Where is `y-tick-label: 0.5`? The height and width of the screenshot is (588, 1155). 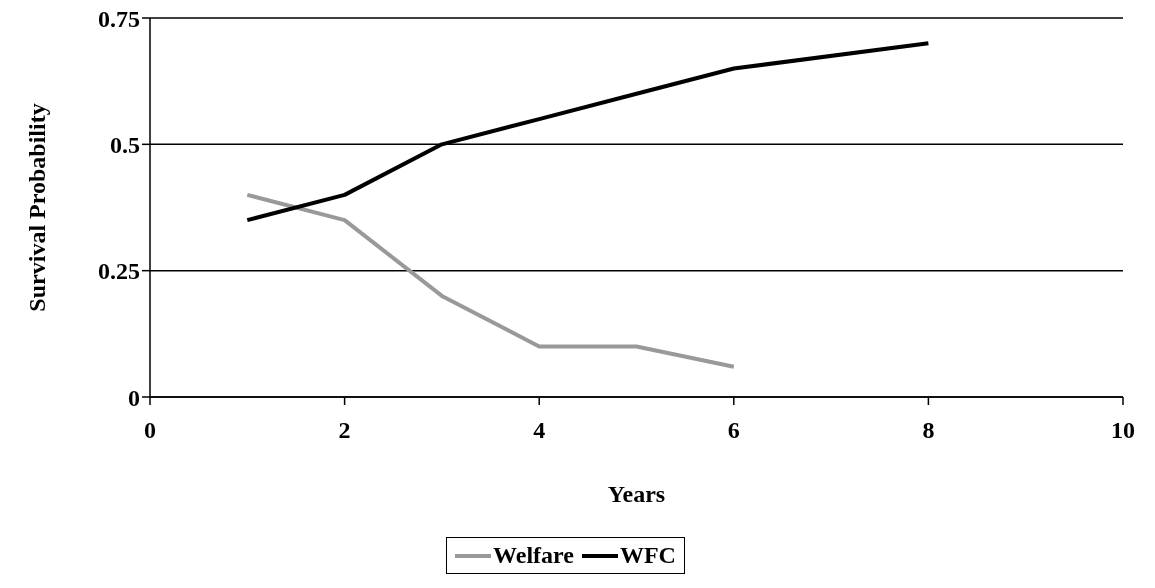 y-tick-label: 0.5 is located at coordinates (125, 144).